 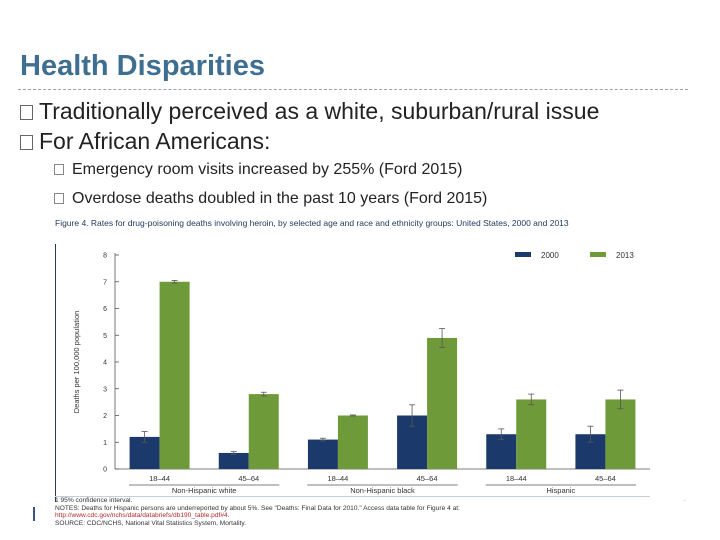 I want to click on group-label: Non-Hispanic white, so click(x=204, y=490).